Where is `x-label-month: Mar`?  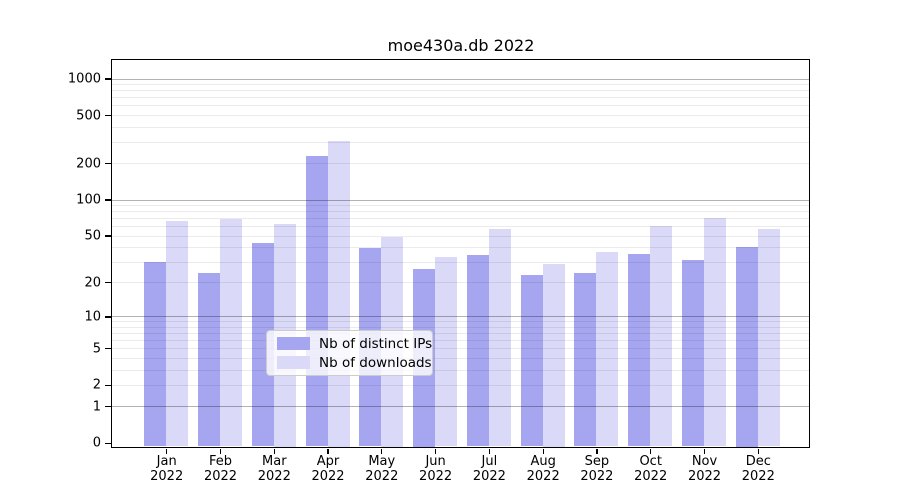 x-label-month: Mar is located at coordinates (274, 461).